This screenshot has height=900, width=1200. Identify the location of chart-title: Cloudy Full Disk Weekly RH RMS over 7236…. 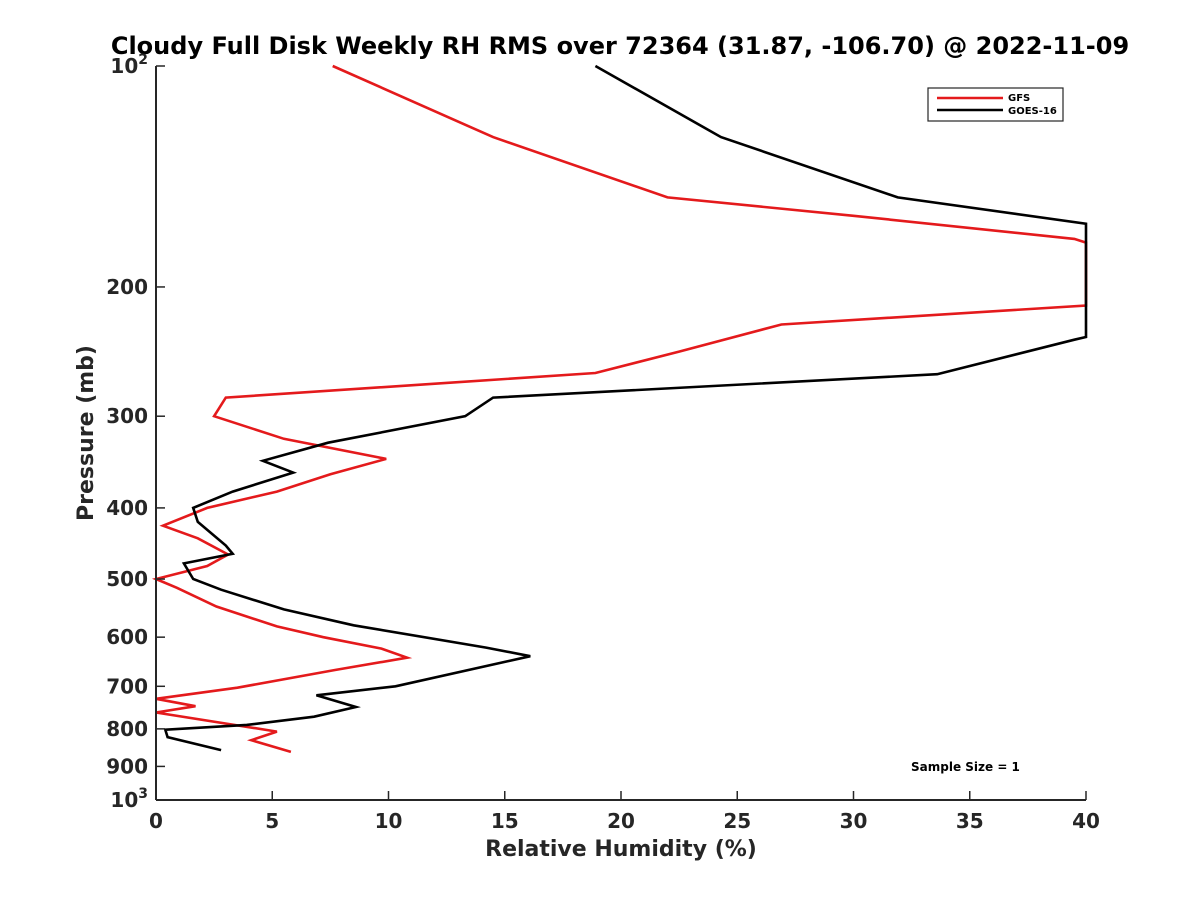
(620, 46).